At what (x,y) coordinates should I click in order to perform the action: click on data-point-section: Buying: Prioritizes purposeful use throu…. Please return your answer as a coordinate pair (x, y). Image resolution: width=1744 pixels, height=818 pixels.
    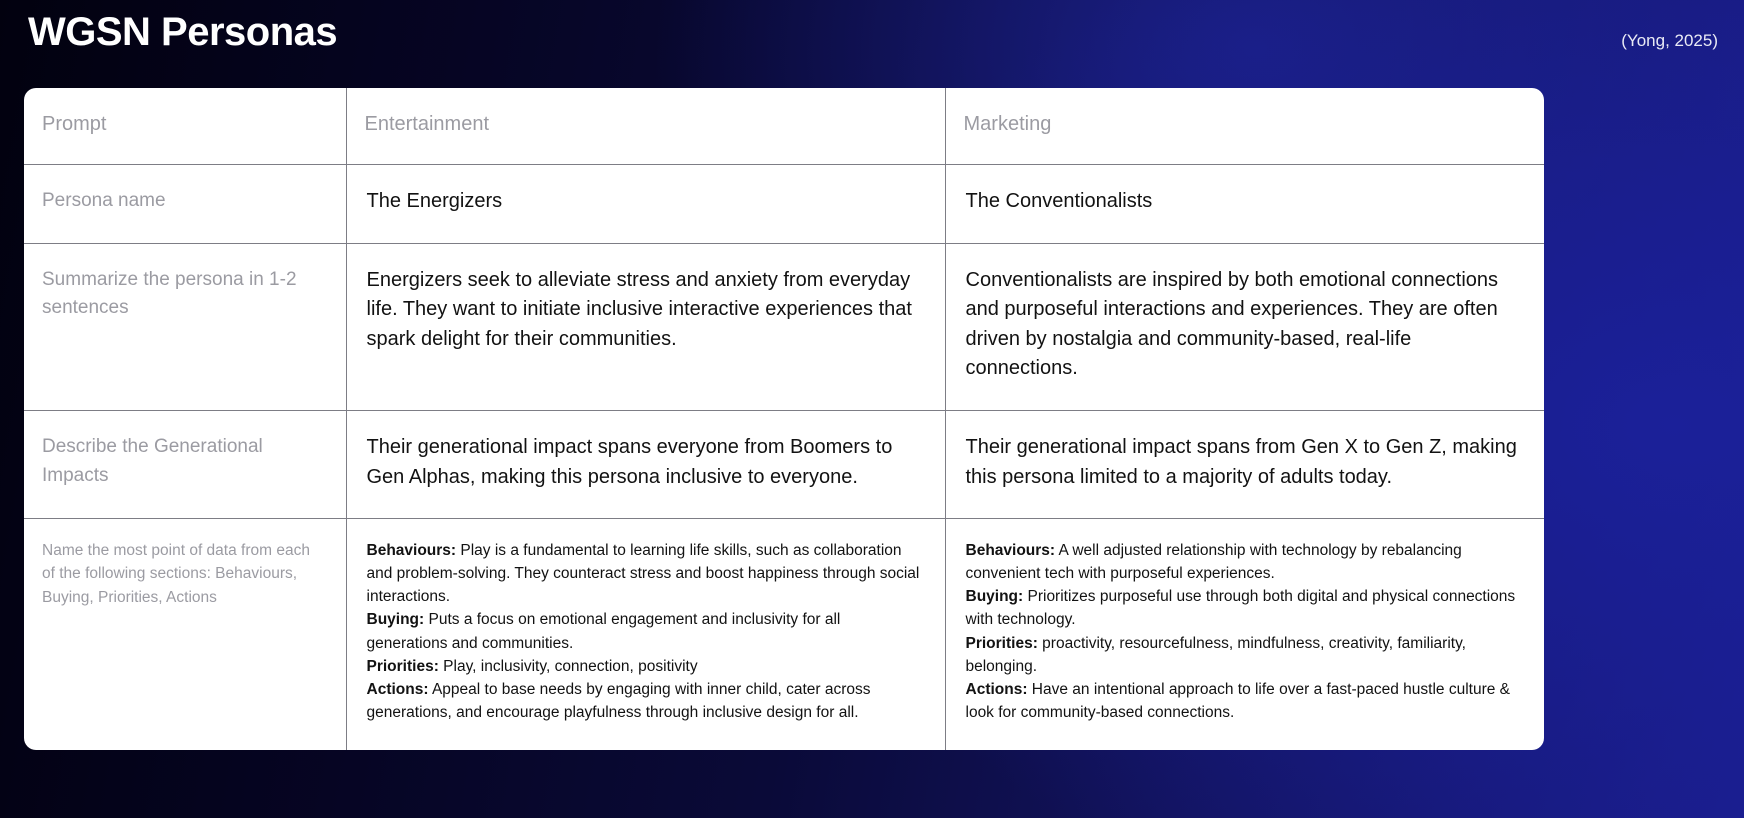
    Looking at the image, I should click on (1240, 608).